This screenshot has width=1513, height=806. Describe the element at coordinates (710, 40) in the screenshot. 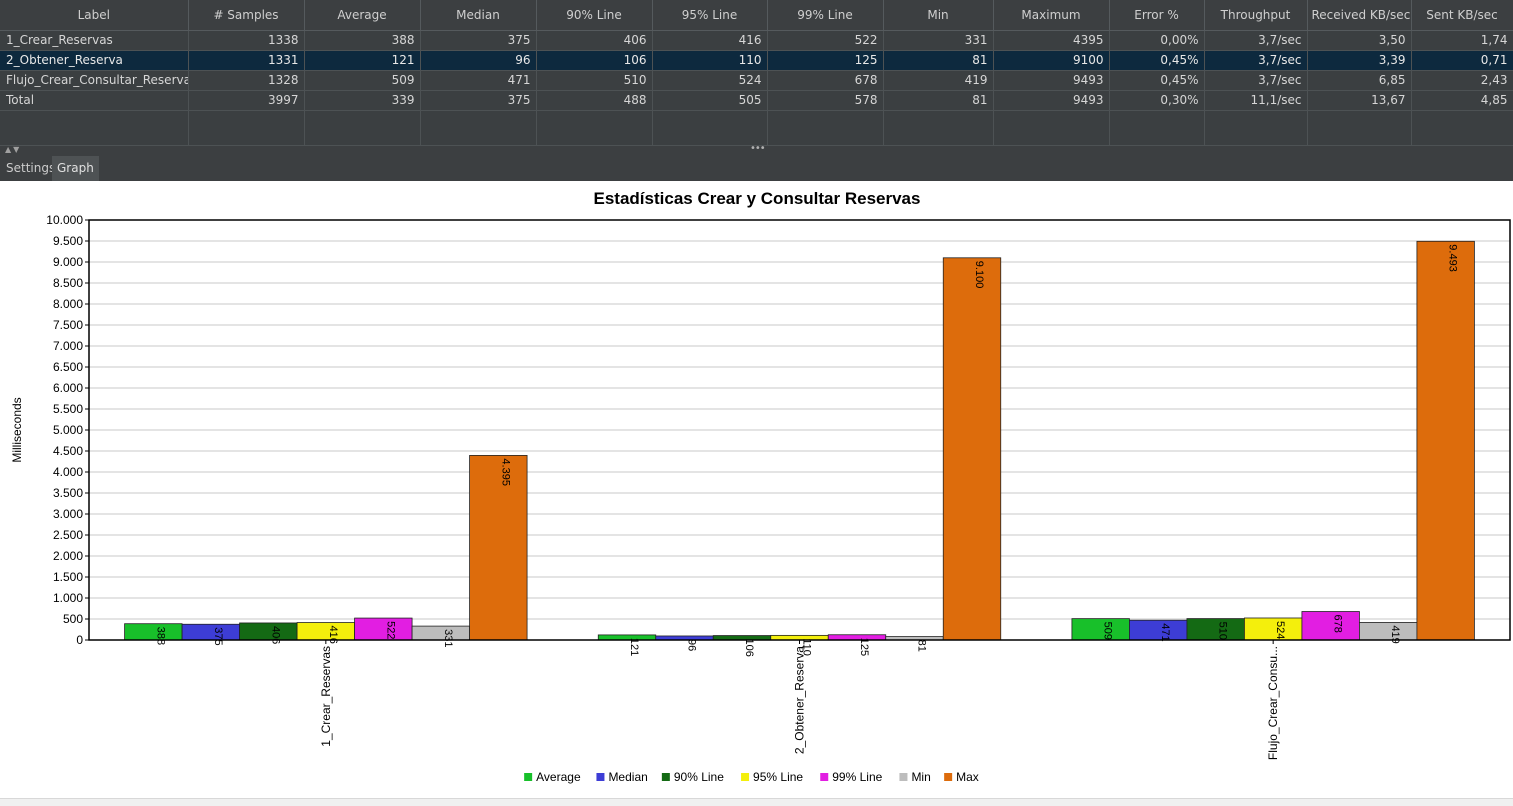

I see `table-cell: 416` at that location.